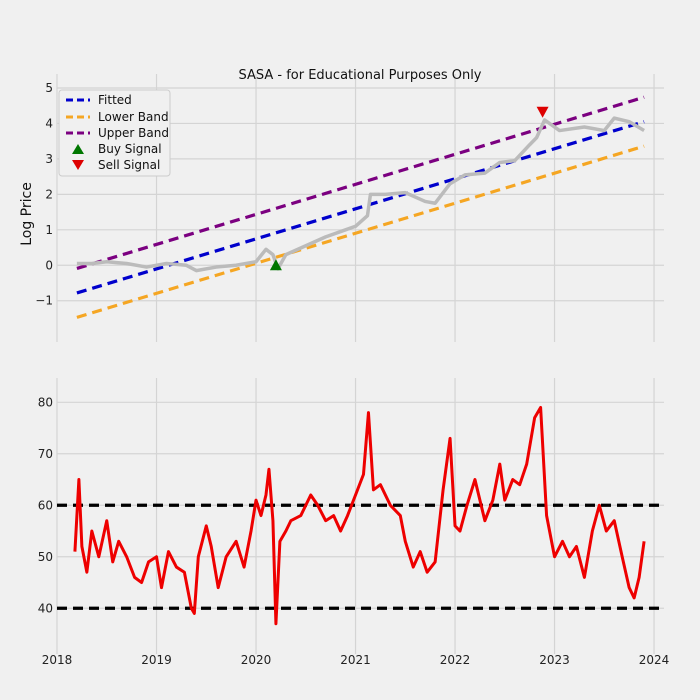 This screenshot has width=700, height=700. I want to click on x-tick-label: 2021, so click(355, 660).